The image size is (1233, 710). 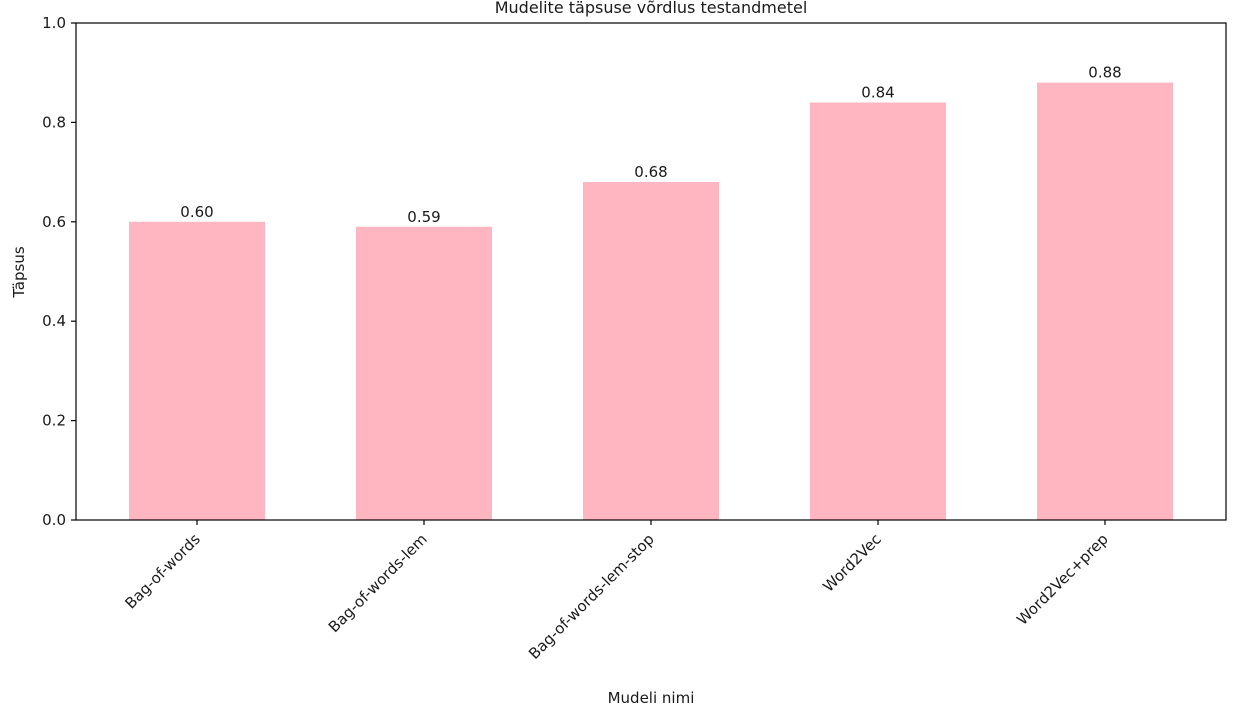 What do you see at coordinates (650, 172) in the screenshot?
I see `bar-value-label: 0.68` at bounding box center [650, 172].